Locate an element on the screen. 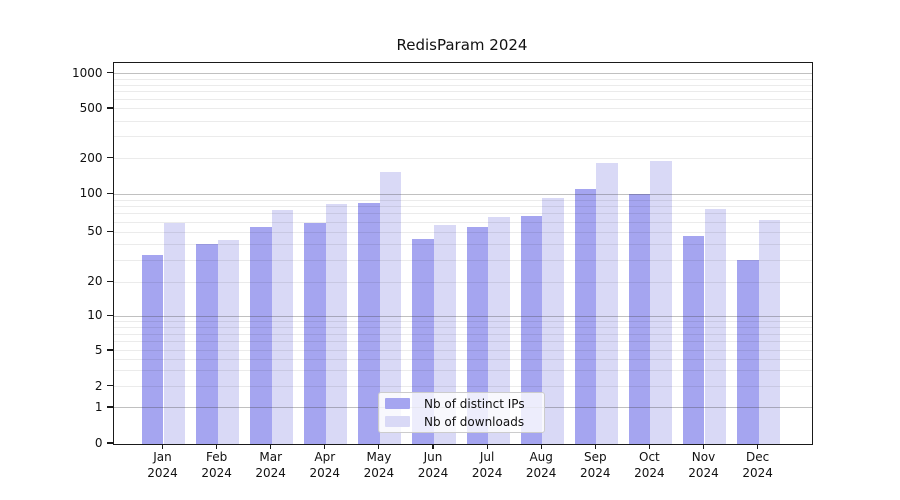  bar-nb-of-downloads-dec is located at coordinates (769, 331).